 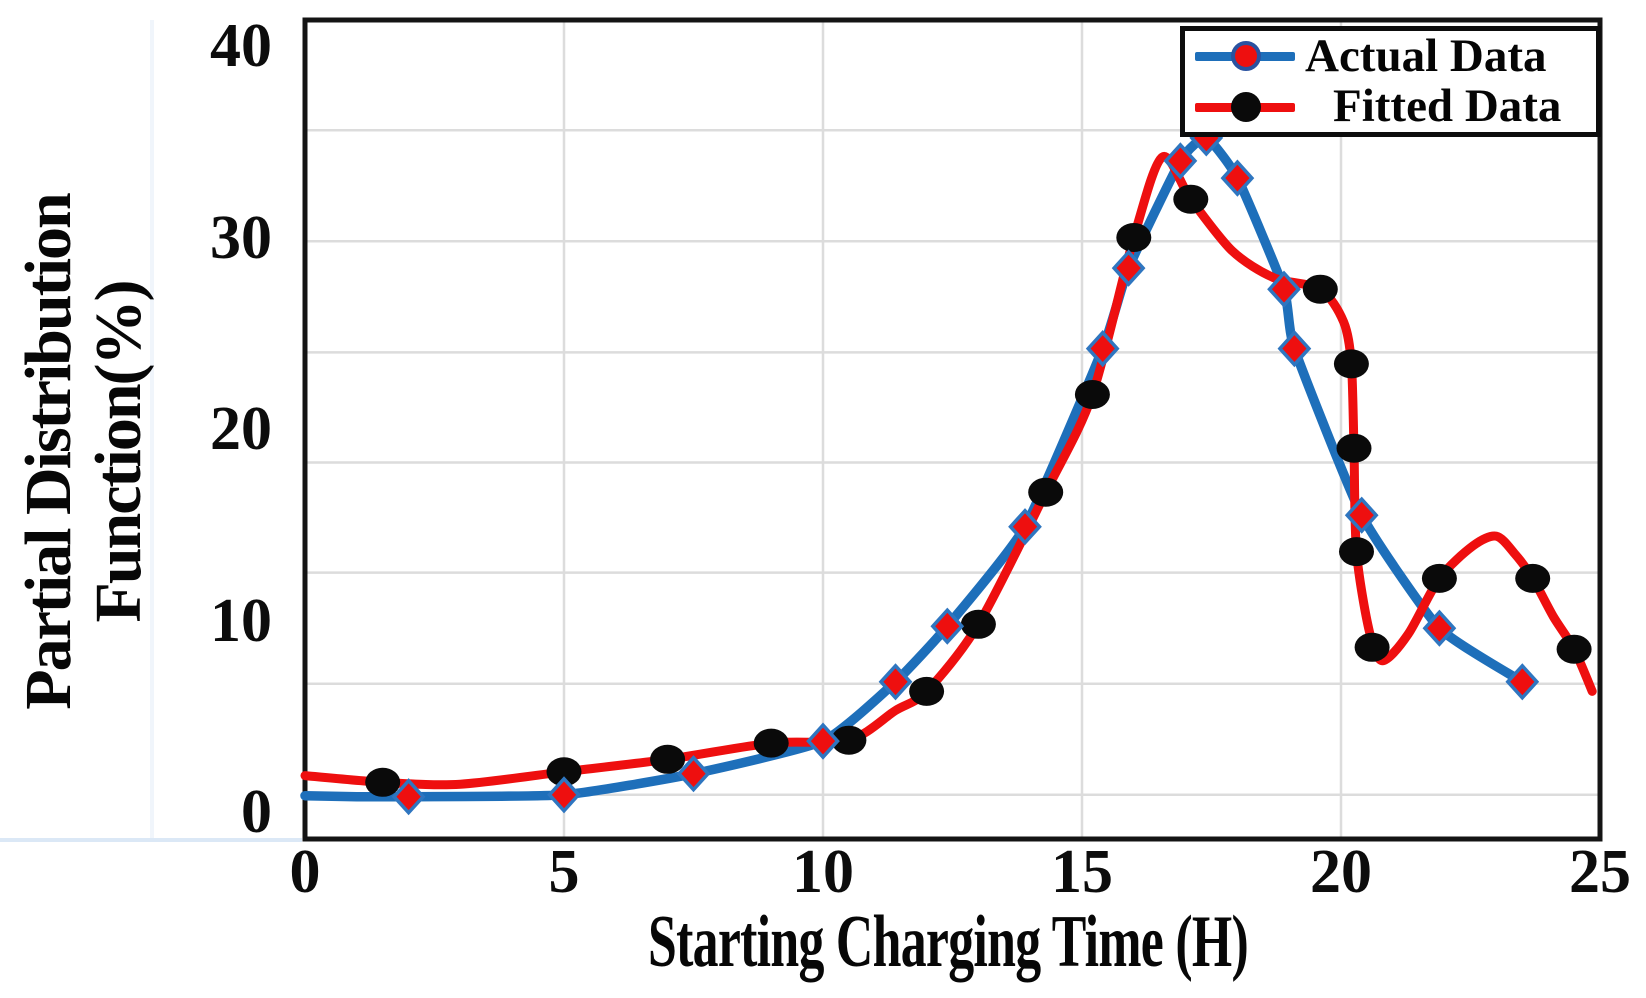 I want to click on y-tick-label: 30, so click(x=241, y=238).